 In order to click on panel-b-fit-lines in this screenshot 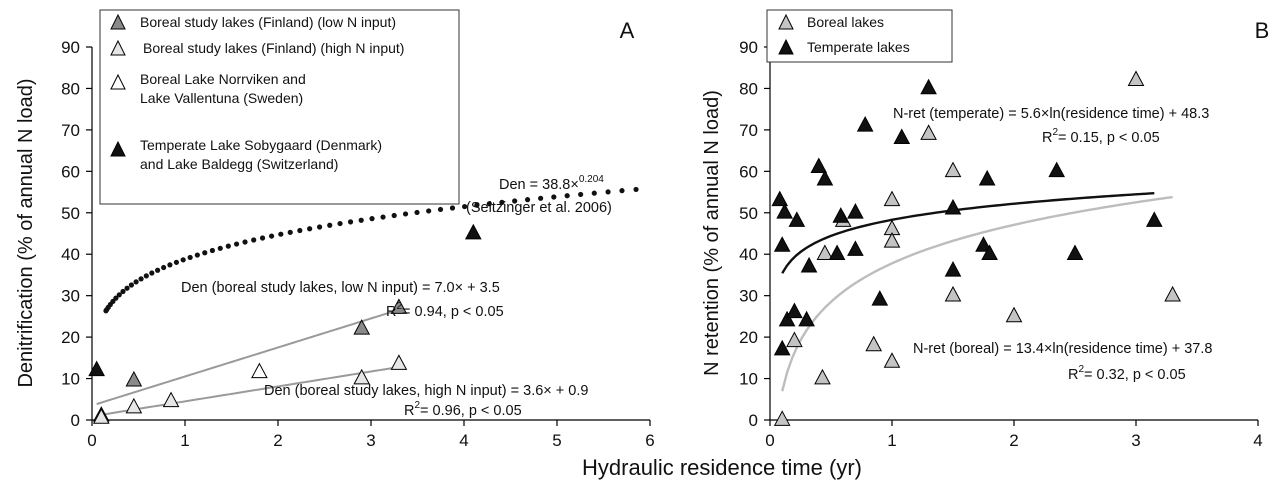, I will do `click(977, 291)`.